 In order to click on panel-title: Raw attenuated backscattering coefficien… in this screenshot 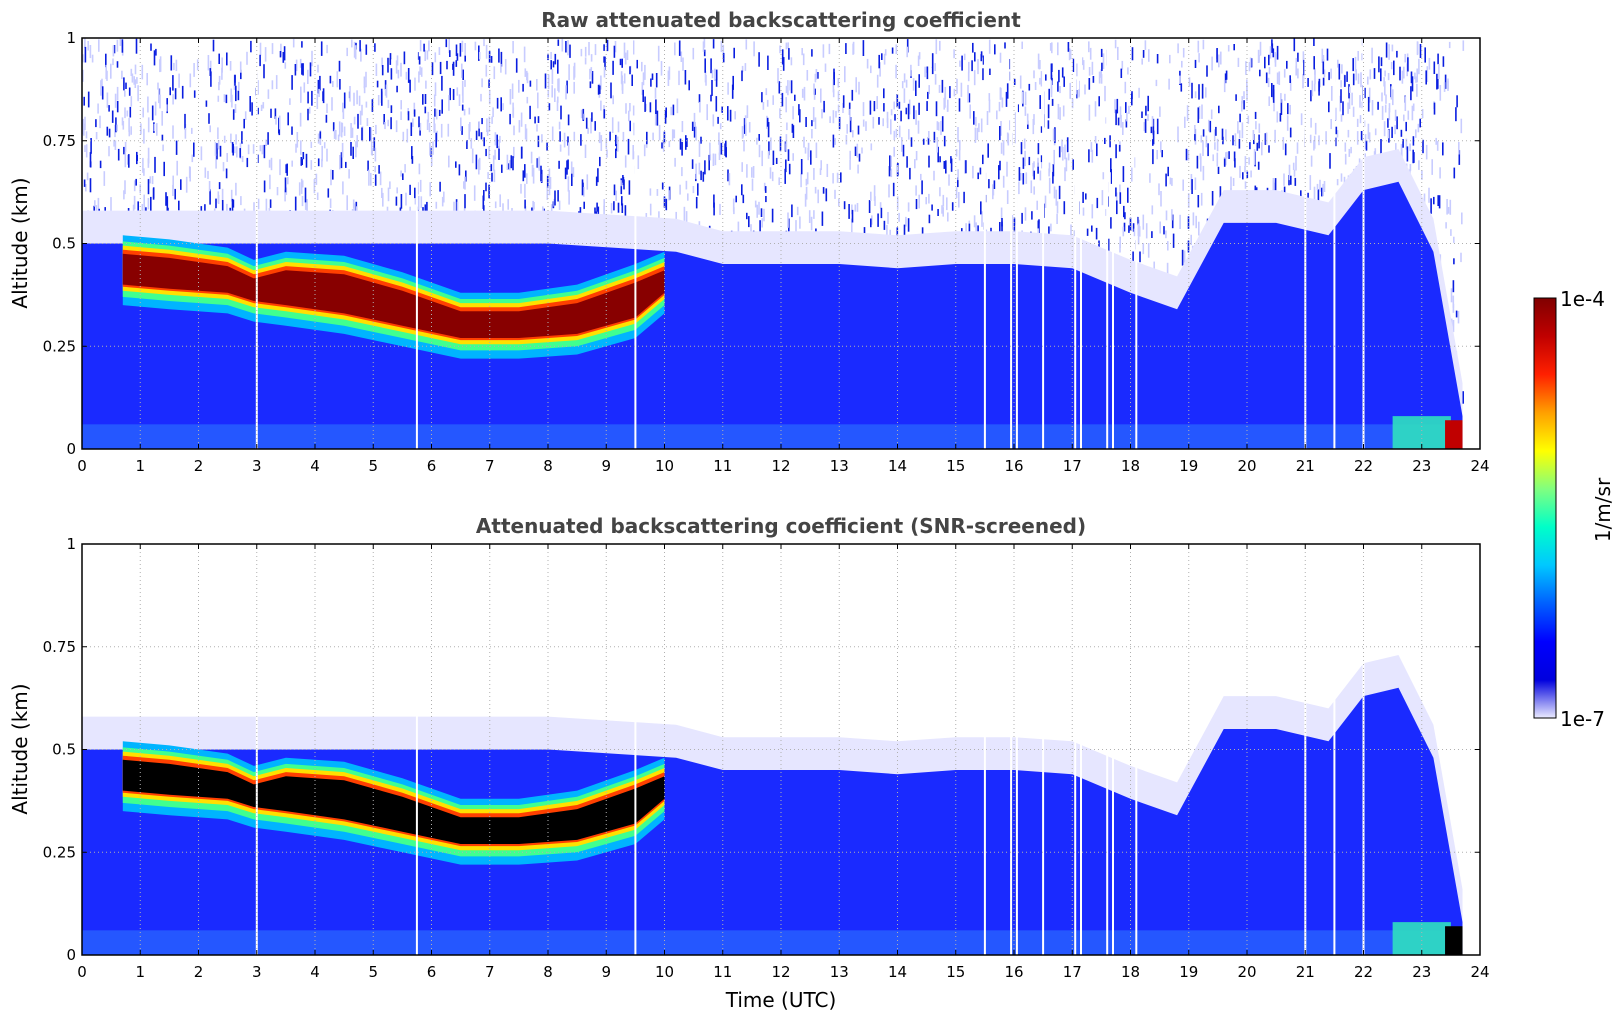, I will do `click(781, 20)`.